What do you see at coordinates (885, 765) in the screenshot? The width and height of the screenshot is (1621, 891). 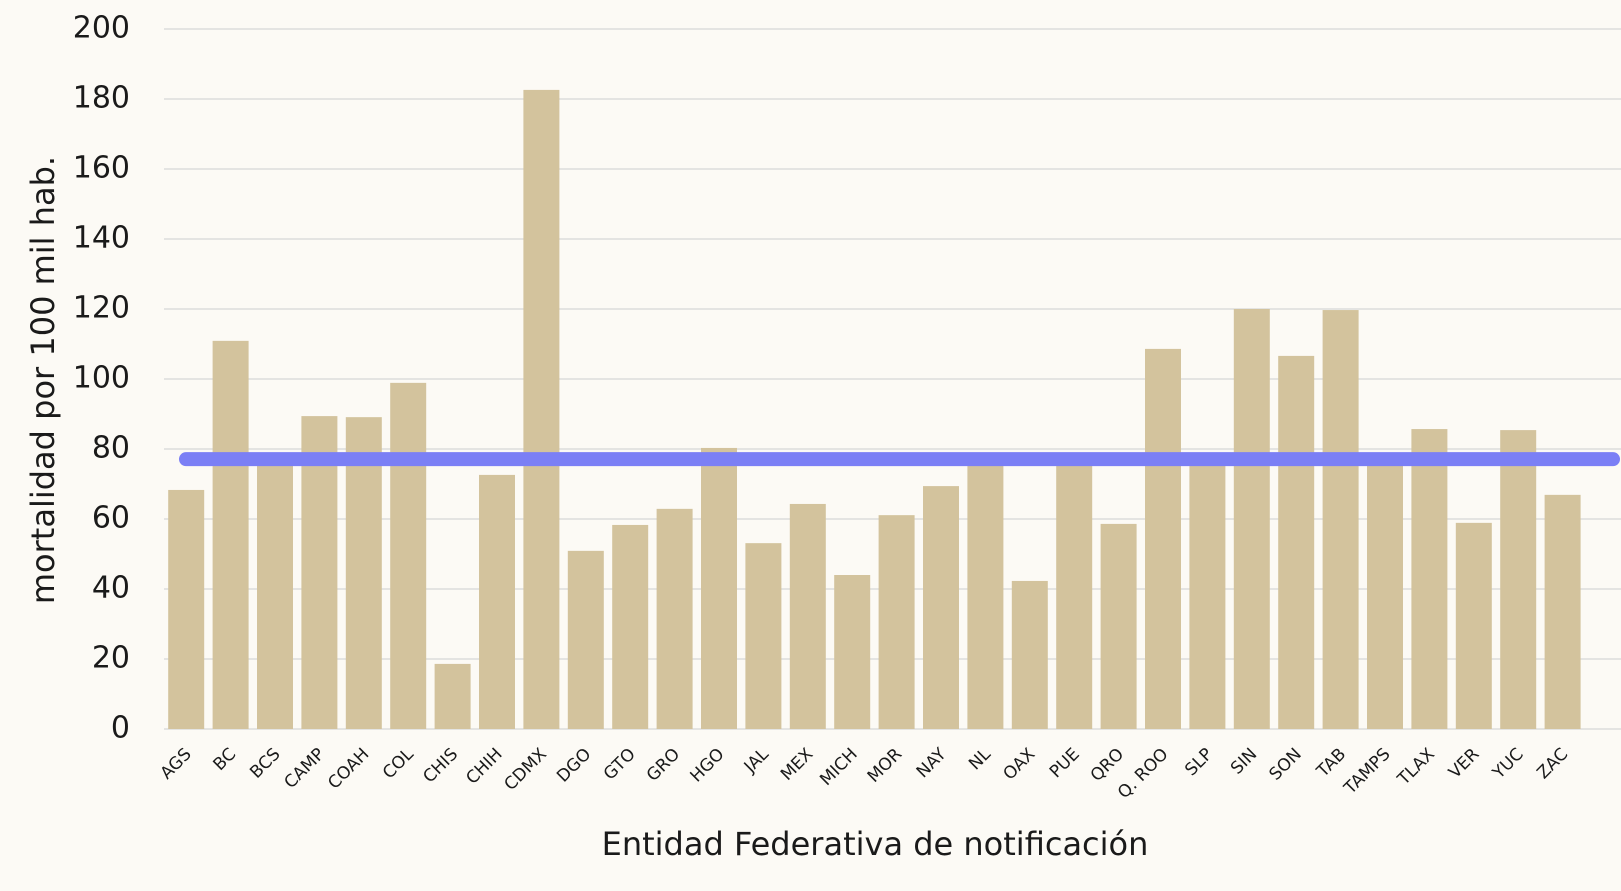 I see `x-tick-label: MOR` at bounding box center [885, 765].